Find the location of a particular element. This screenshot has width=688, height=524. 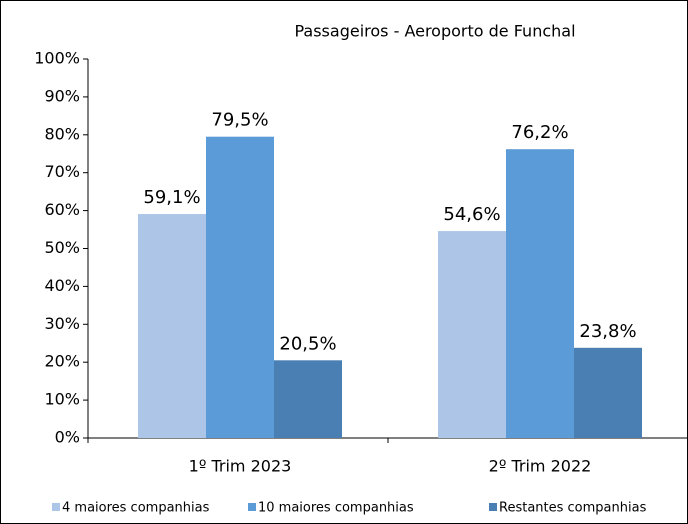

y-tick-label: 50% is located at coordinates (62, 247).